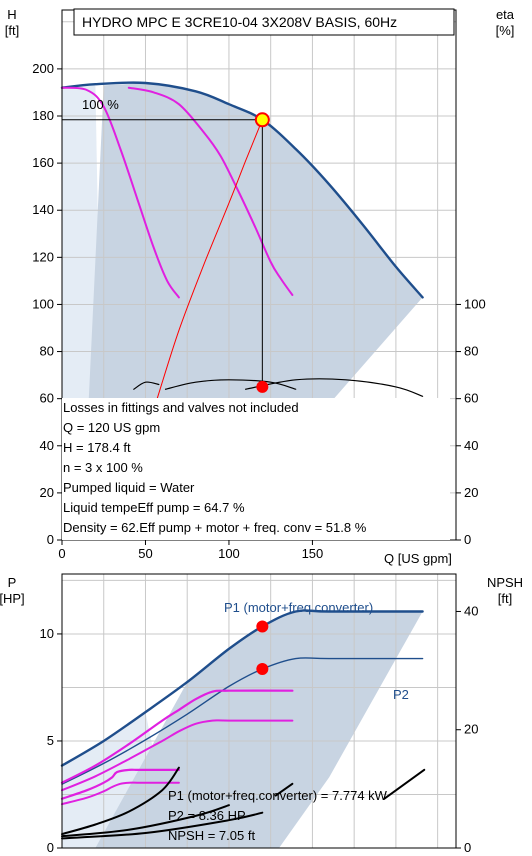 The width and height of the screenshot is (532, 856). I want to click on x-axis-label: Q [US gpm], so click(418, 558).